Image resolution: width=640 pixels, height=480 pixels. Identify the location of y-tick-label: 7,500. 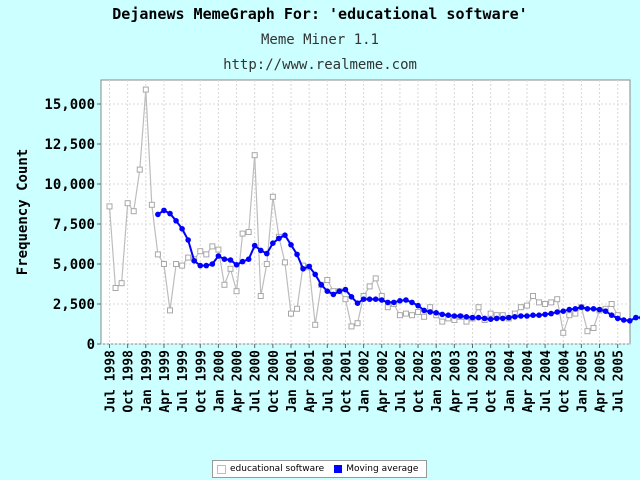
(74, 225).